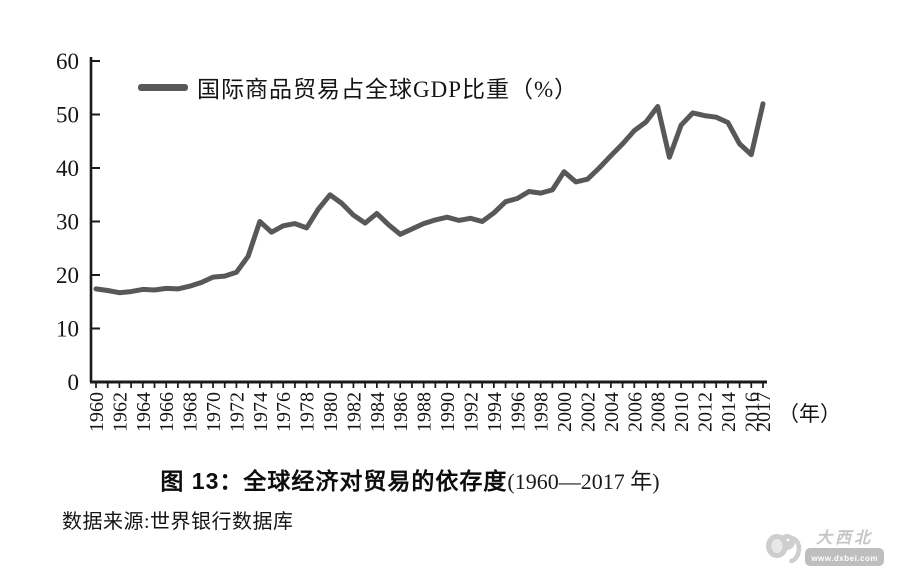 This screenshot has width=900, height=571. Describe the element at coordinates (284, 412) in the screenshot. I see `x-tick-label: 1976` at that location.